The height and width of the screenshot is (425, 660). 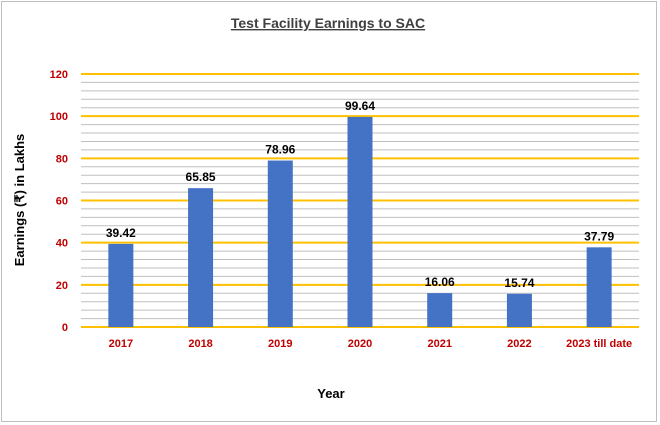 I want to click on bar-2020, so click(x=360, y=222).